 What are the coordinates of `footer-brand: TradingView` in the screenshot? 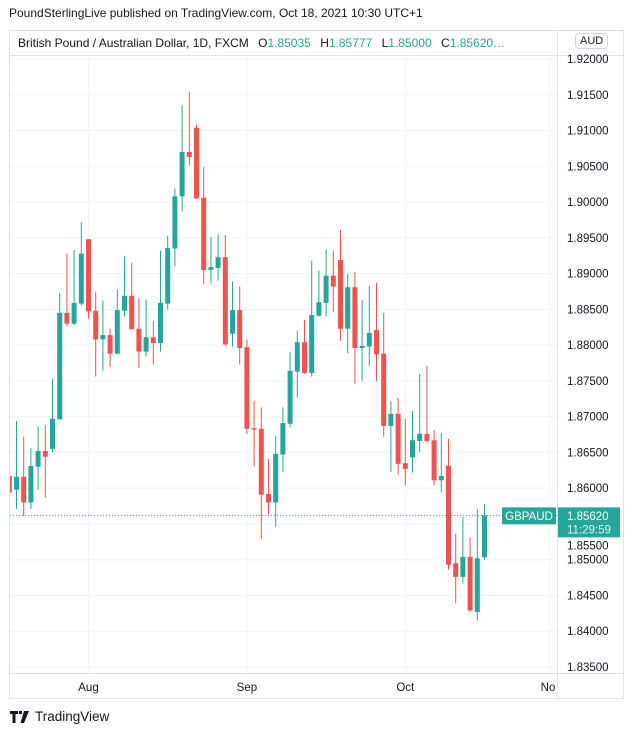 It's located at (59, 716).